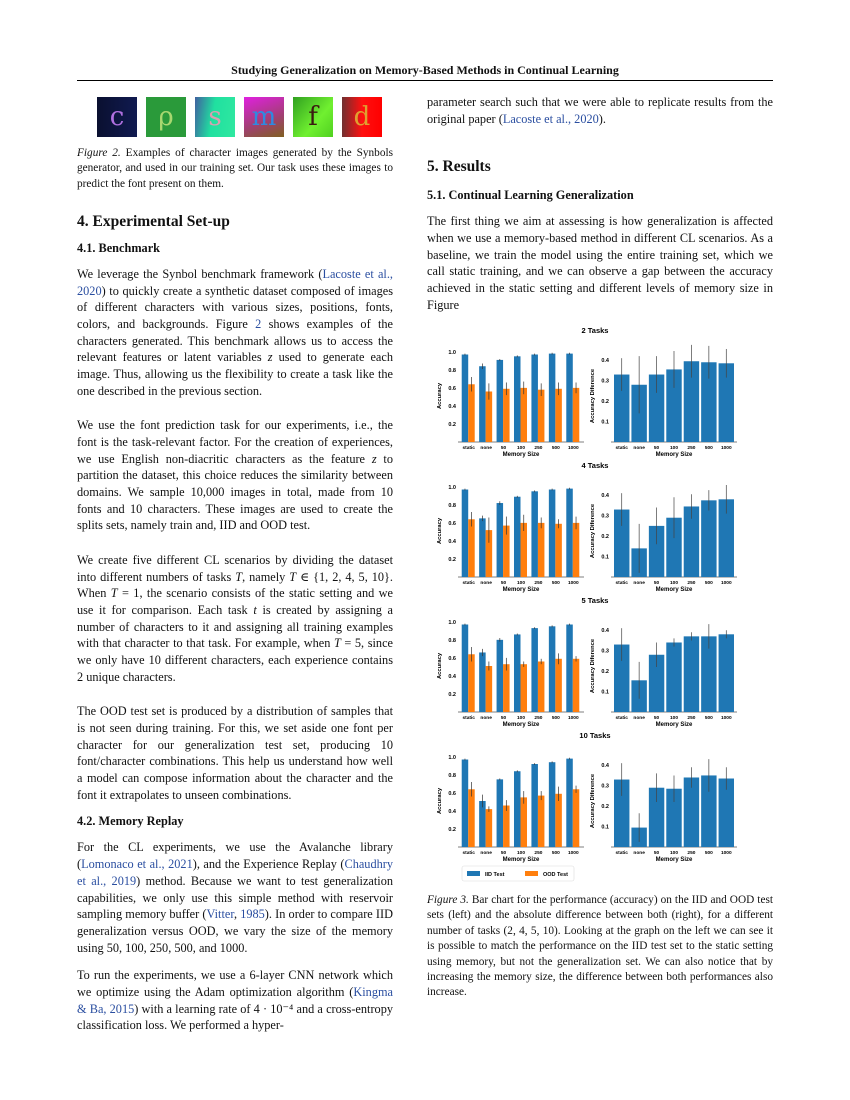  Describe the element at coordinates (595, 465) in the screenshot. I see `chart-title: 4 Tasks` at that location.